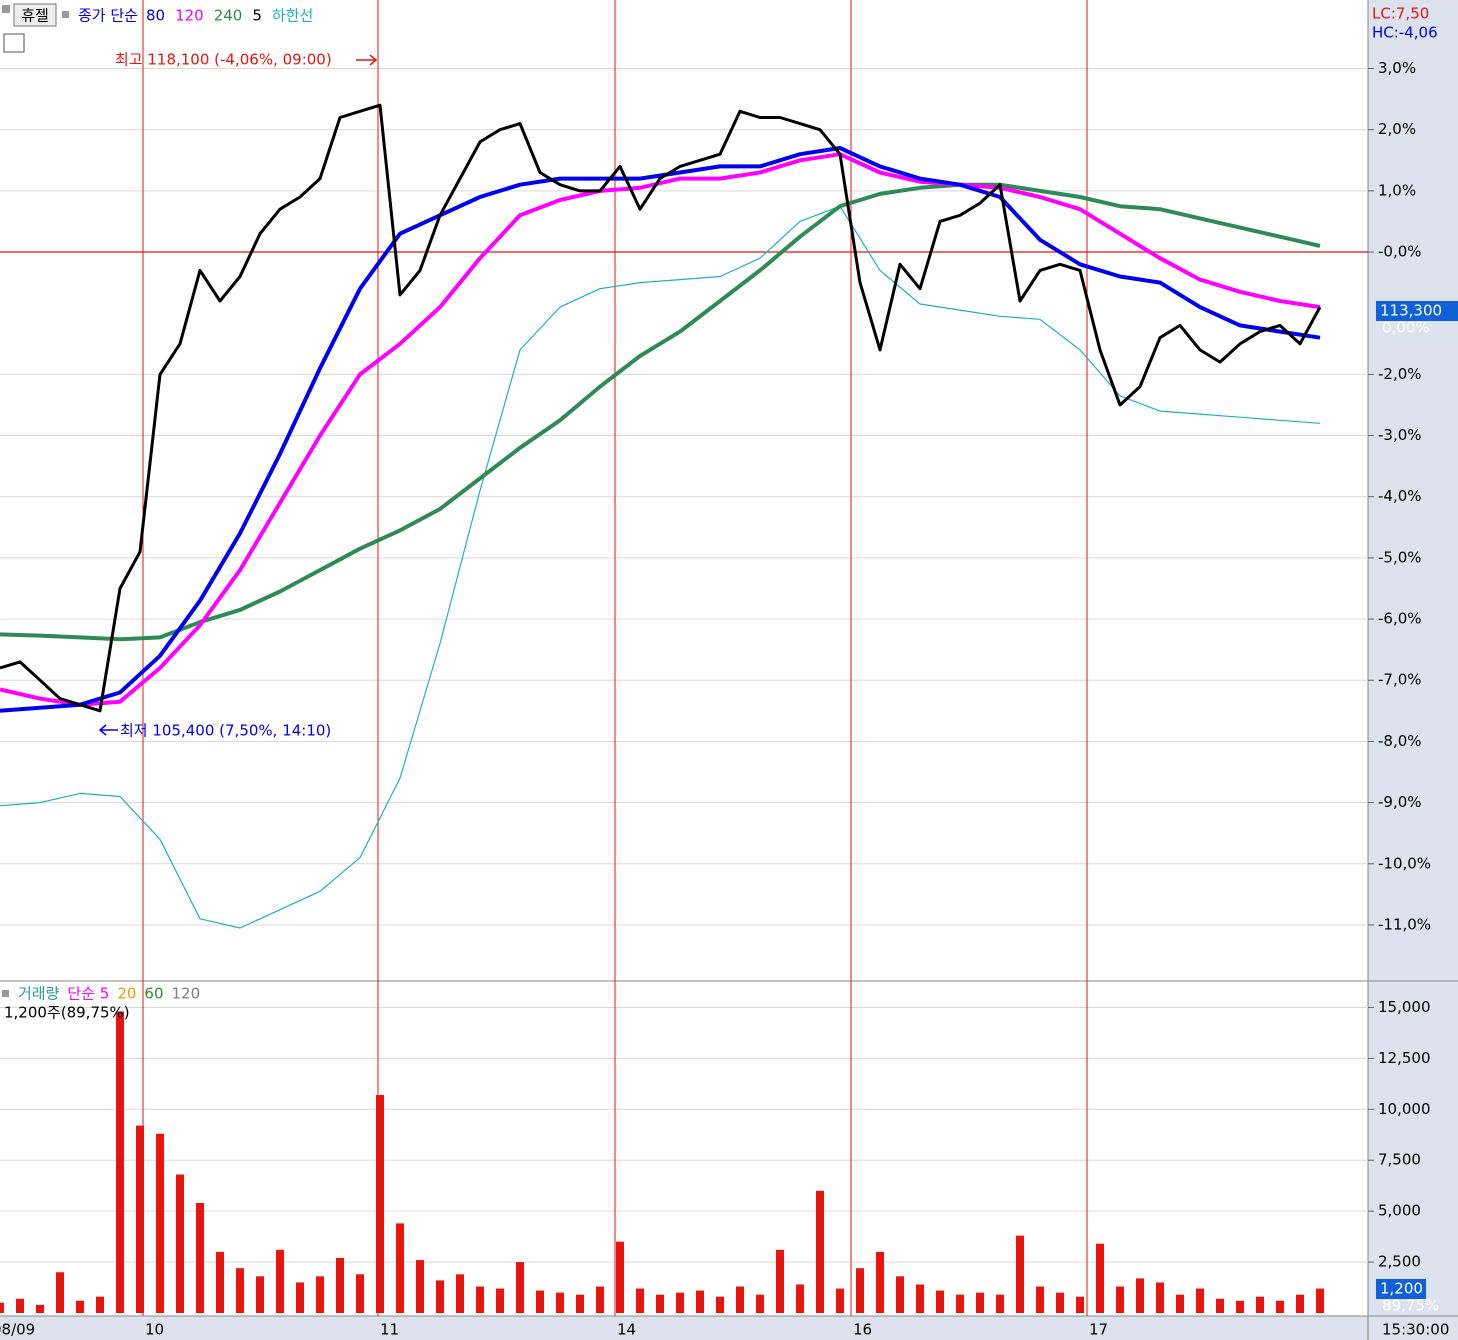 Image resolution: width=1458 pixels, height=1340 pixels. Describe the element at coordinates (67, 1013) in the screenshot. I see `volume-note: 1,200주(89,75%)` at that location.